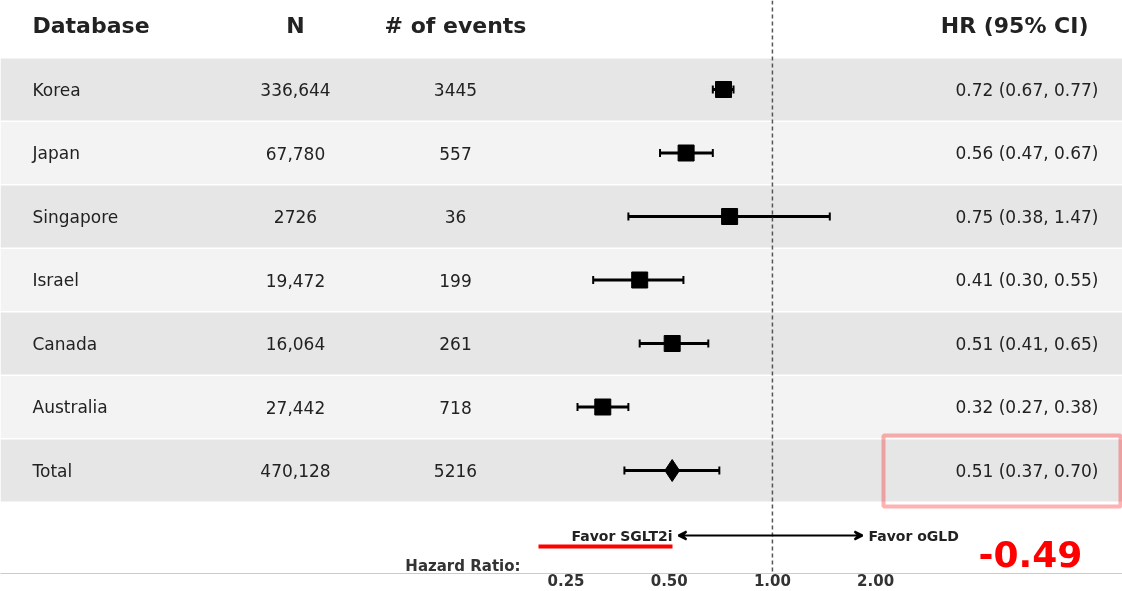  I want to click on x-tick-label: 1.00, so click(772, 580).